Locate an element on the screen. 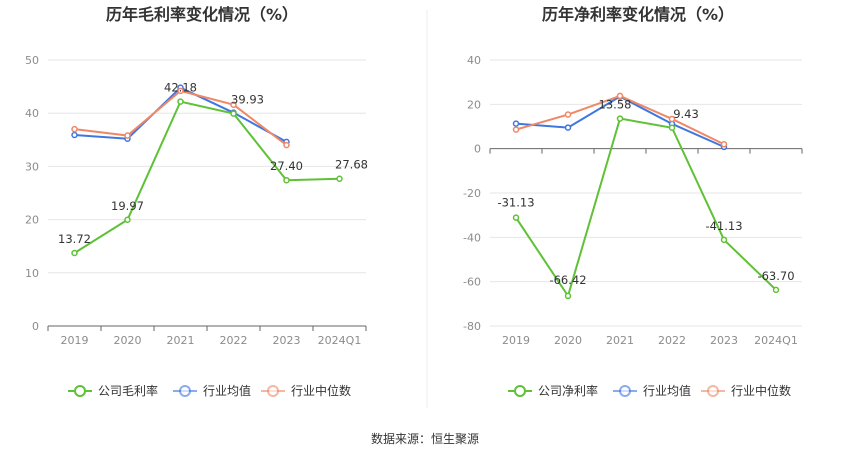 This screenshot has height=459, width=850. data-label: 27.68 is located at coordinates (351, 165).